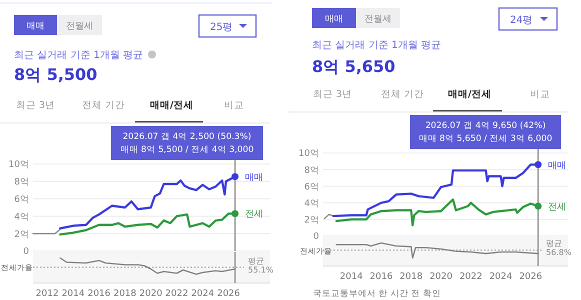  I want to click on text: 매매 8억 5,650 / 전세 3억 6,000, so click(485, 139).